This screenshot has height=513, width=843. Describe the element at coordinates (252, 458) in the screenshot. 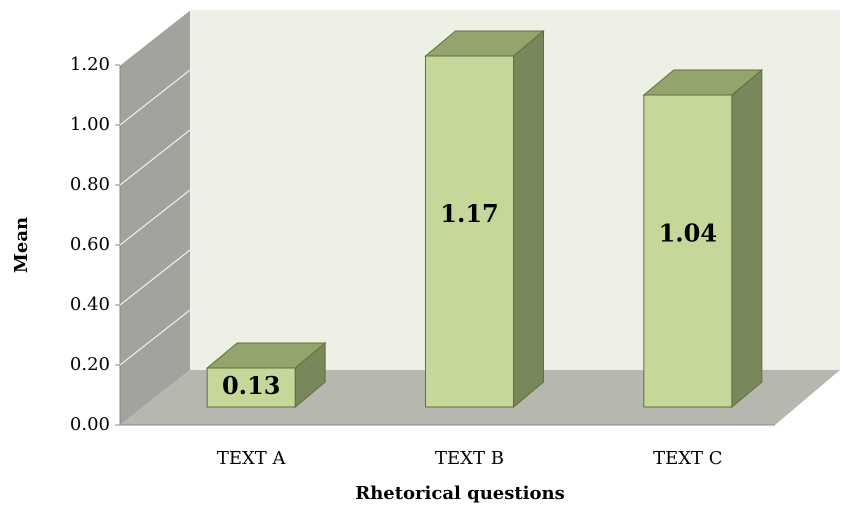

I see `x-tick-label: TEXT A` at that location.